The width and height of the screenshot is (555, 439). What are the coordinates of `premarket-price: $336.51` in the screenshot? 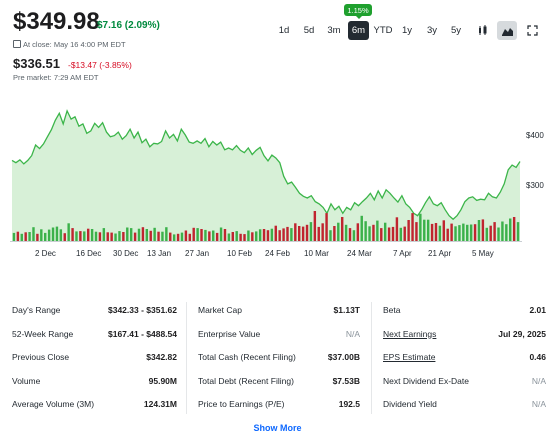 It's located at (36, 63).